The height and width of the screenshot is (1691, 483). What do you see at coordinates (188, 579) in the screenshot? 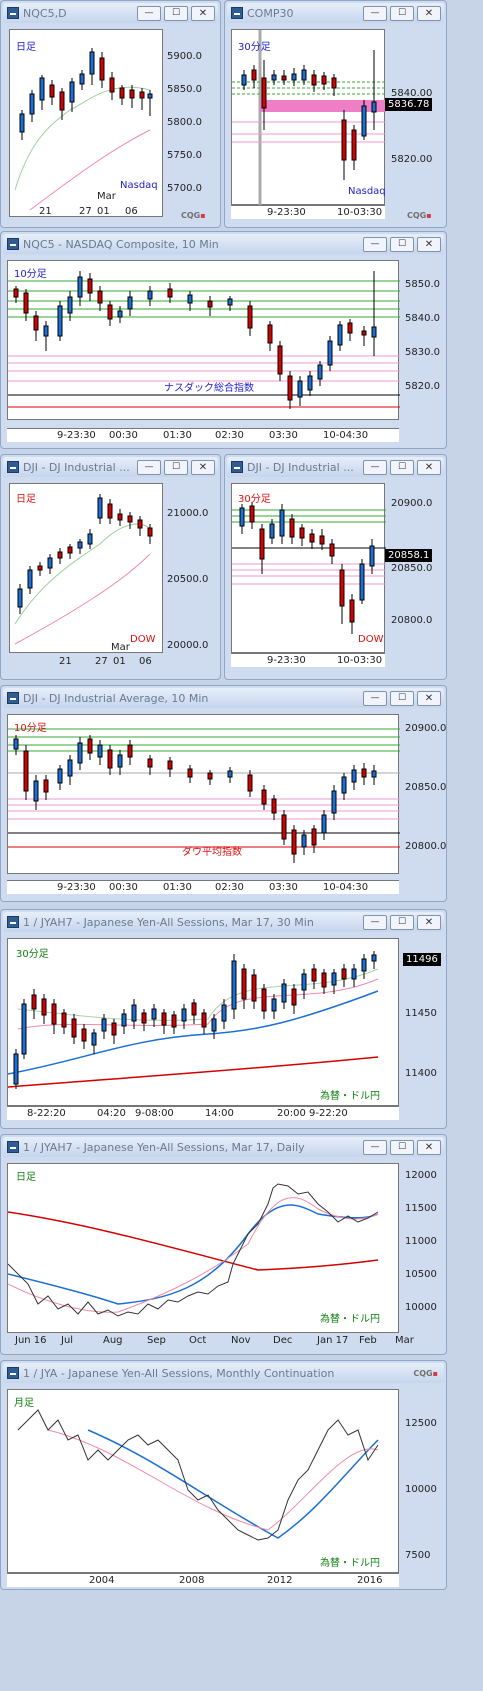
I see `y-axis-label: 20500.0` at bounding box center [188, 579].